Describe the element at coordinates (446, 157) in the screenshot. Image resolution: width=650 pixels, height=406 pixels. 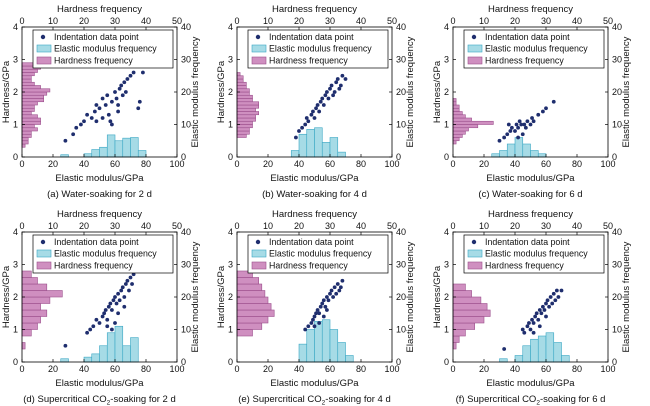
I see `y-tick-label: 0` at that location.